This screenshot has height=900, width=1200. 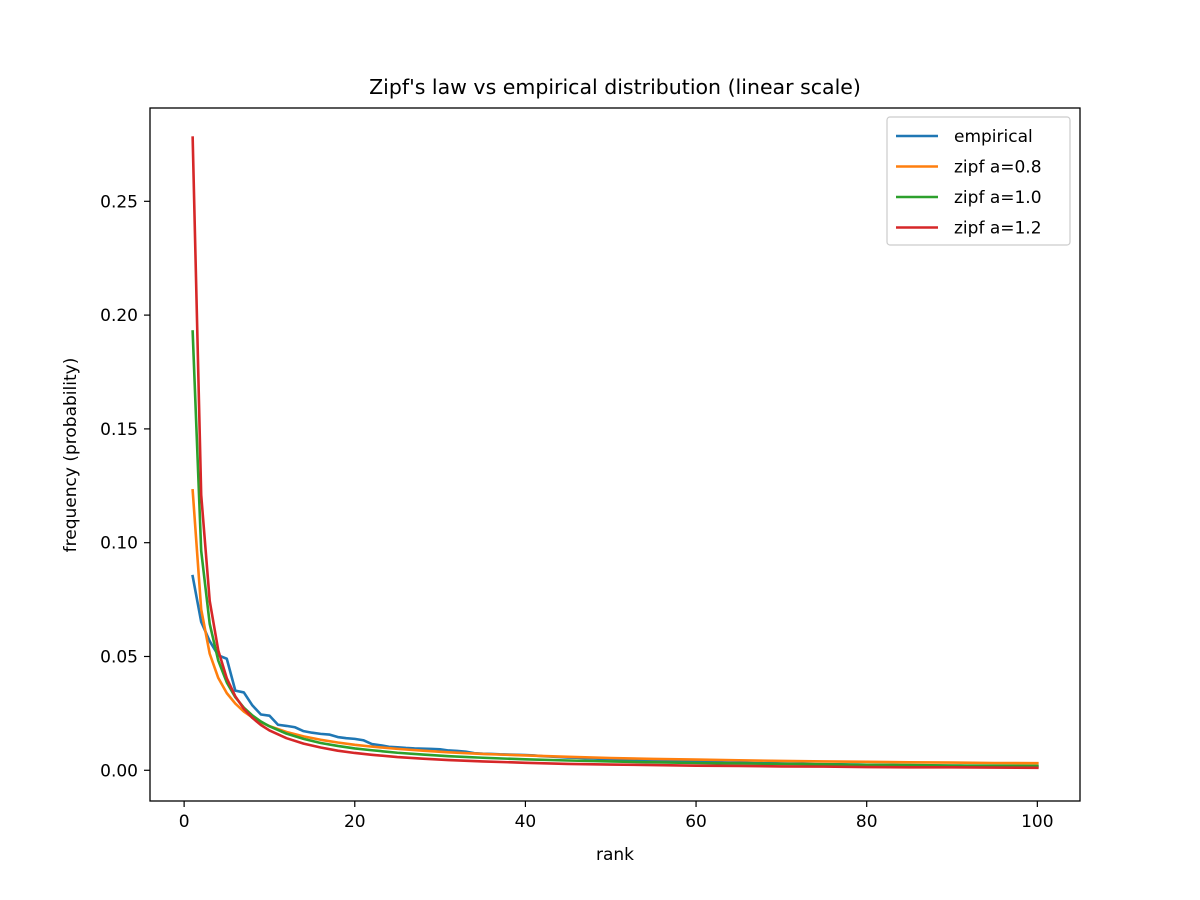 I want to click on y-axis-label: frequency (probability), so click(x=71, y=455).